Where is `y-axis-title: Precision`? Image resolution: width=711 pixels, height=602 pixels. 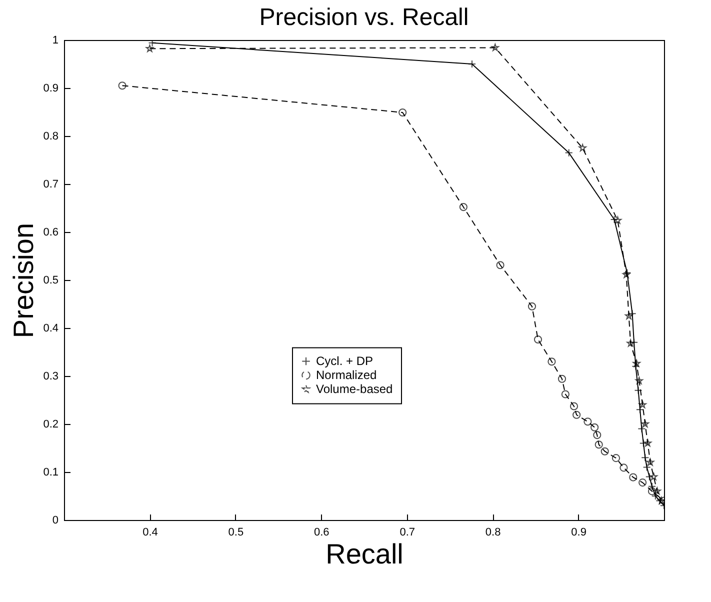
y-axis-title: Precision is located at coordinates (24, 280).